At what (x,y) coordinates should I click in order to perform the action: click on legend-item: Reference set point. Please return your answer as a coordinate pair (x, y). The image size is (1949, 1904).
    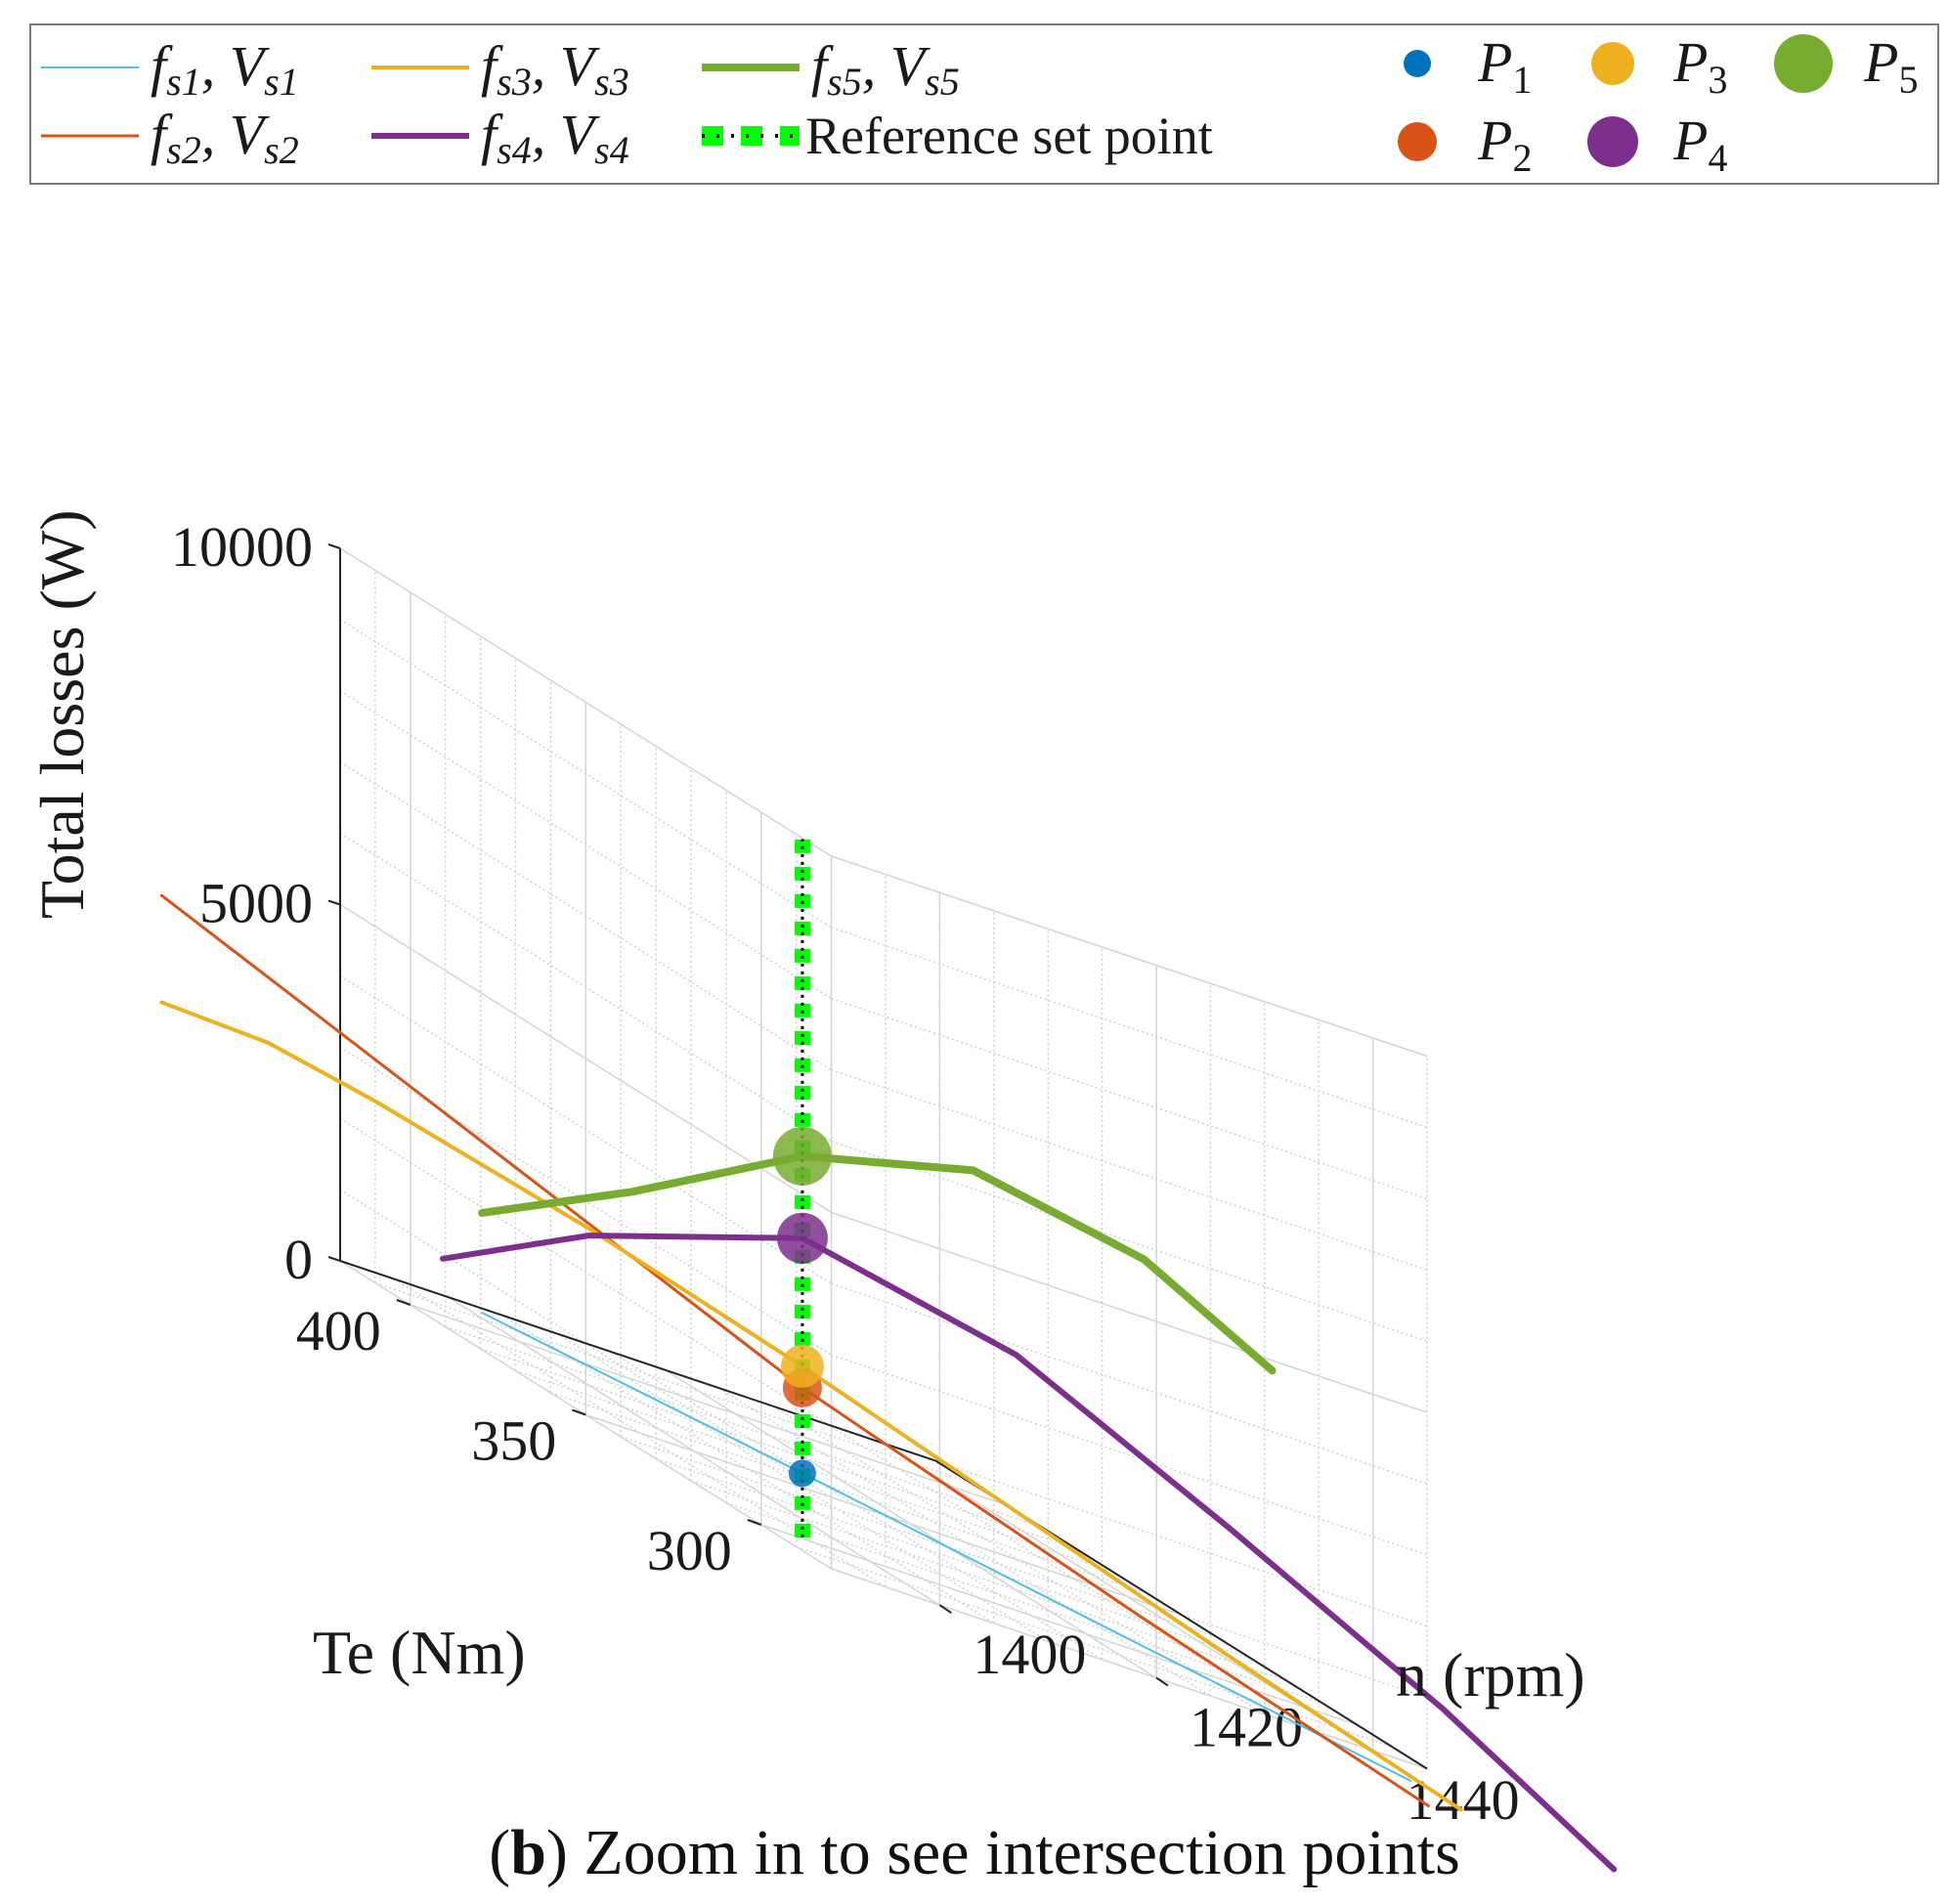
    Looking at the image, I should click on (957, 136).